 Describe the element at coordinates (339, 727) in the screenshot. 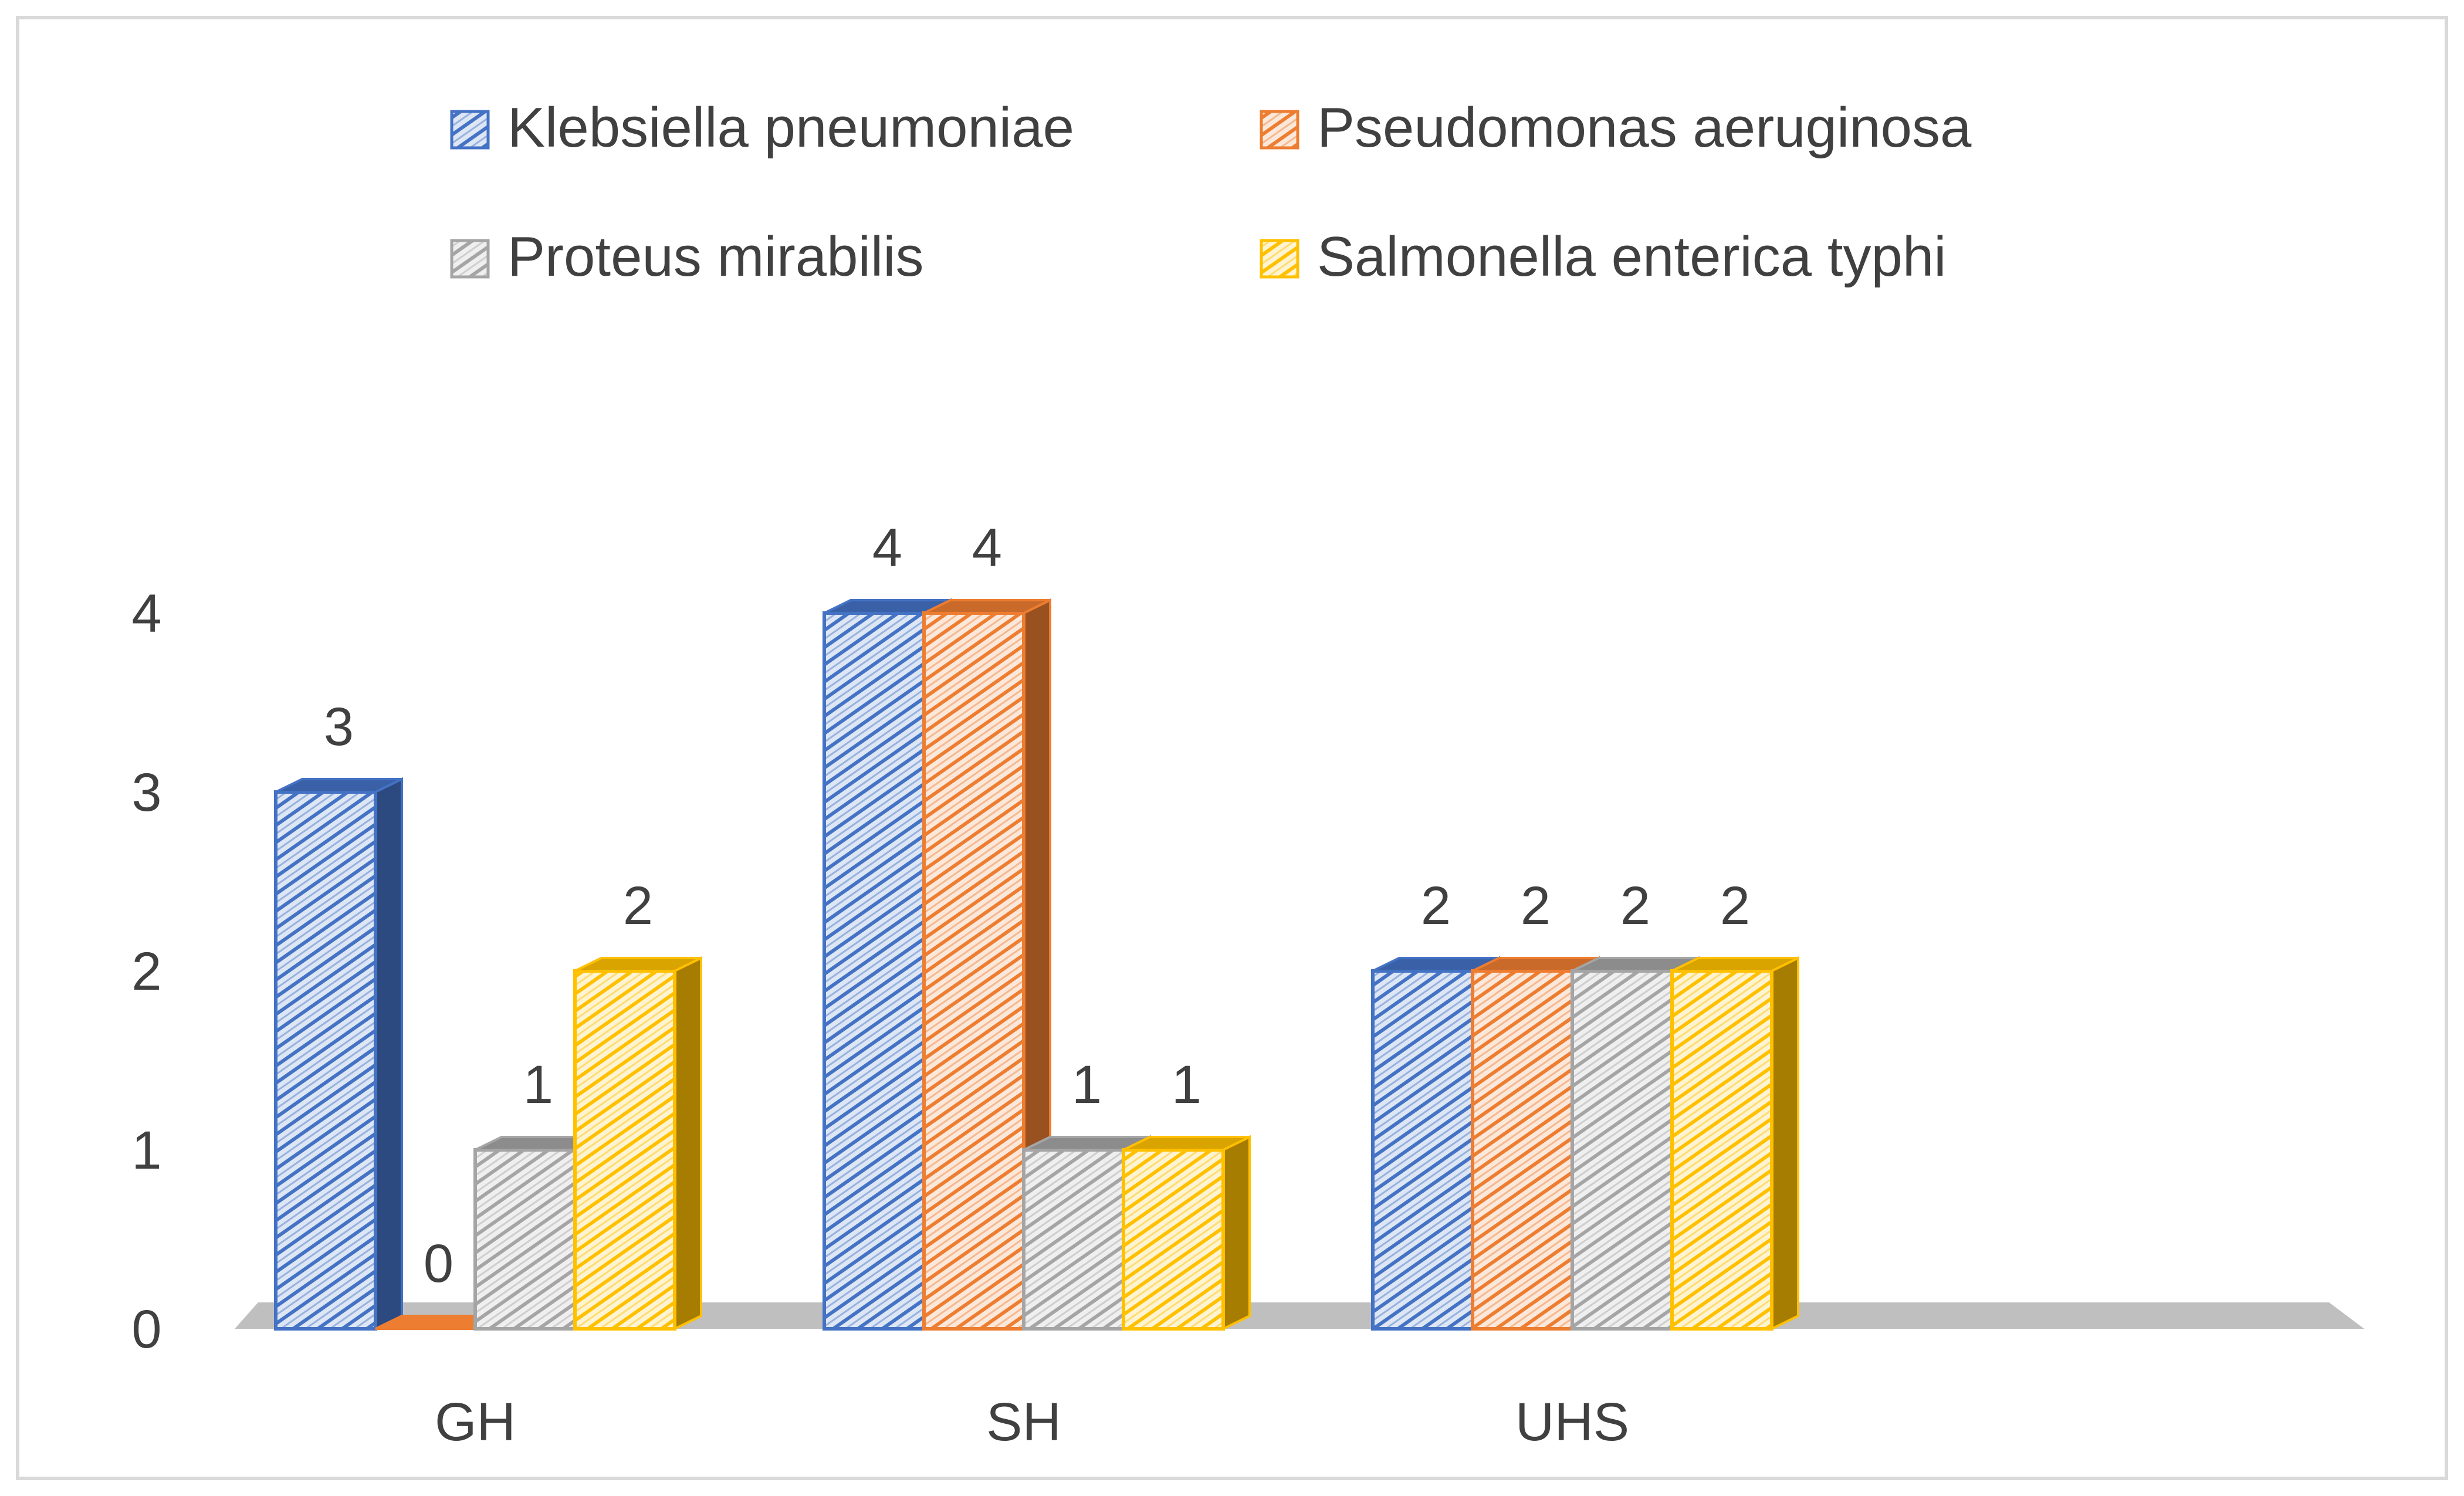

I see `data-label: 3` at that location.